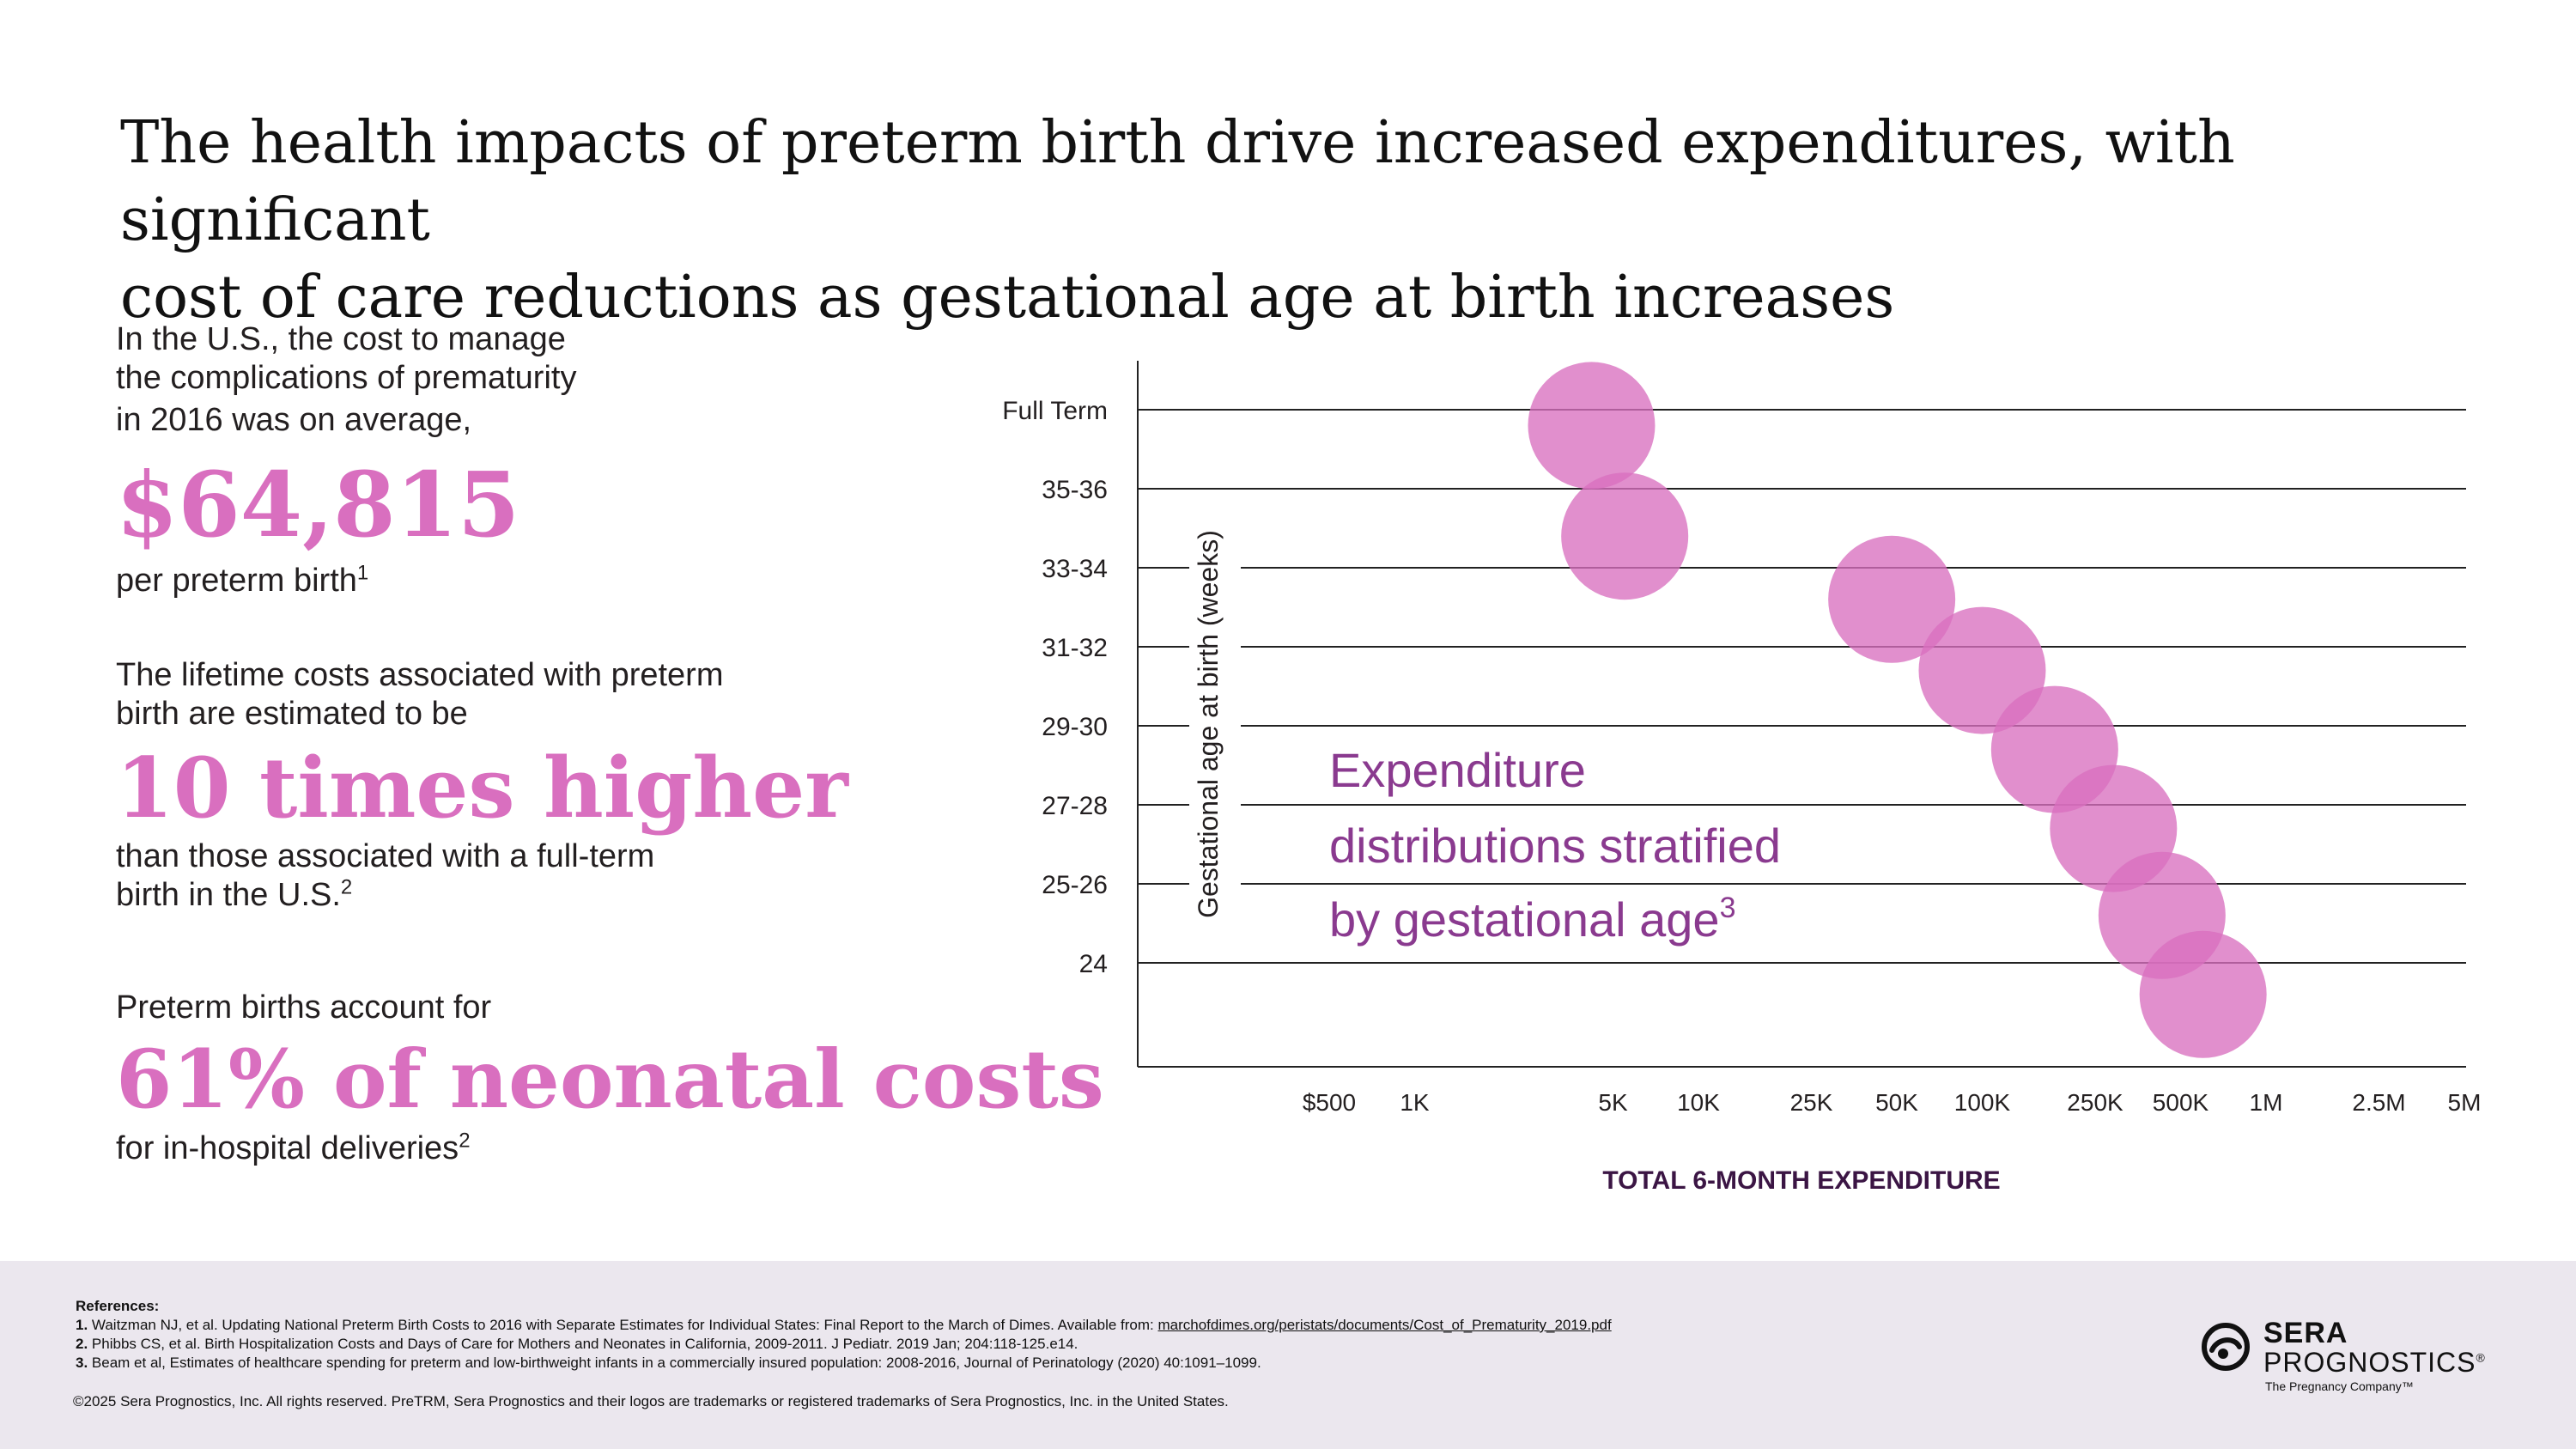 Image resolution: width=2576 pixels, height=1449 pixels. What do you see at coordinates (2181, 1102) in the screenshot?
I see `x-tick-label: 500K` at bounding box center [2181, 1102].